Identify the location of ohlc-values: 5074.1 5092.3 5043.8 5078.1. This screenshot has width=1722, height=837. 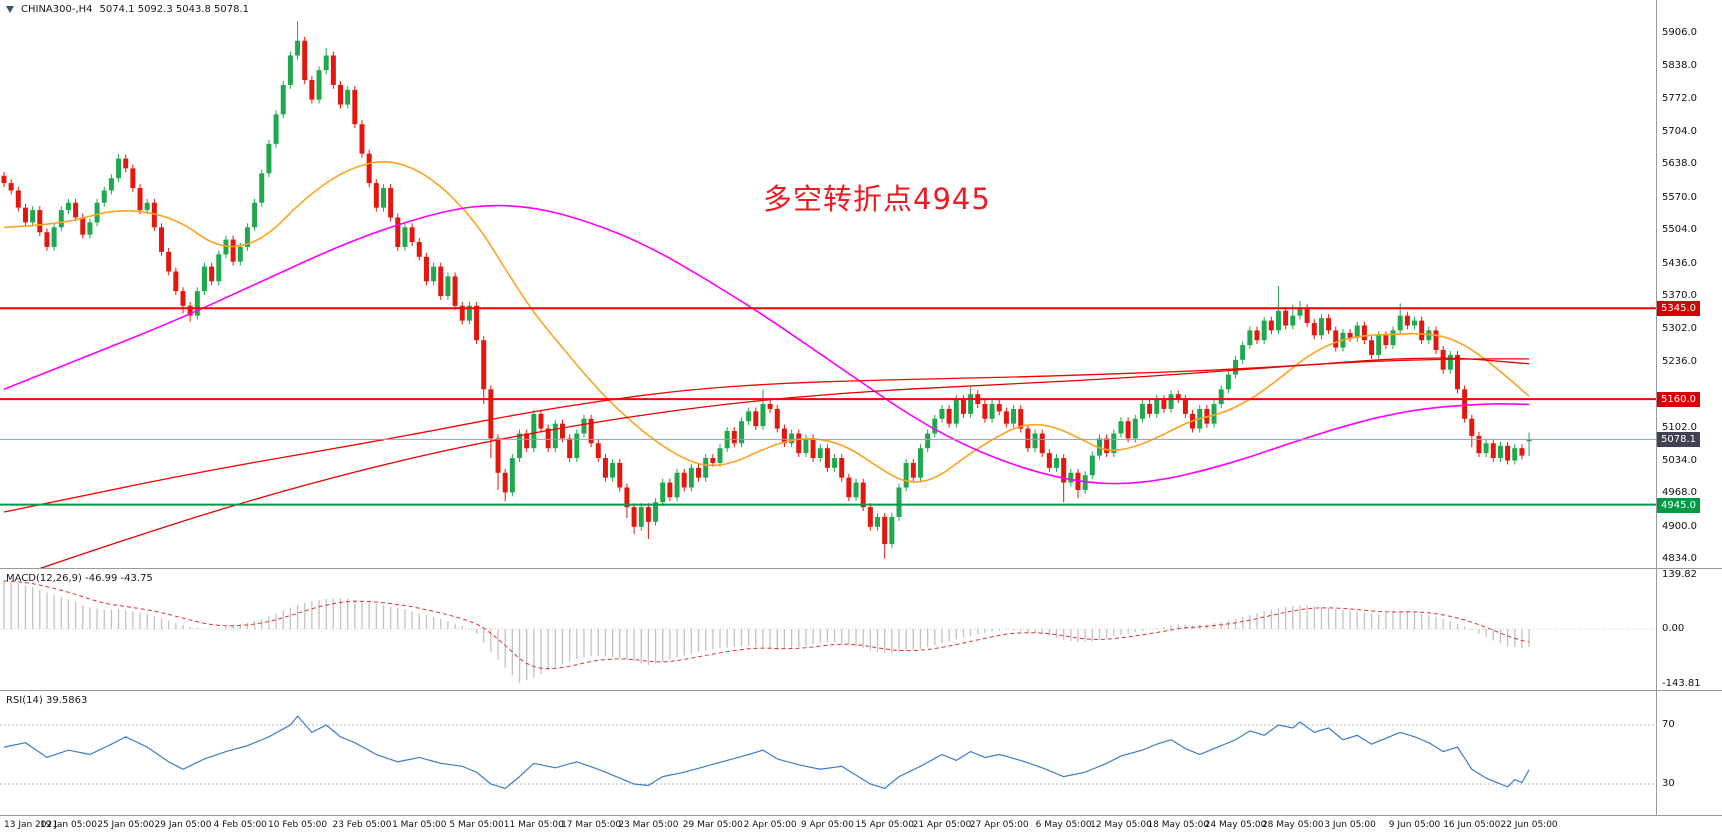
(174, 9).